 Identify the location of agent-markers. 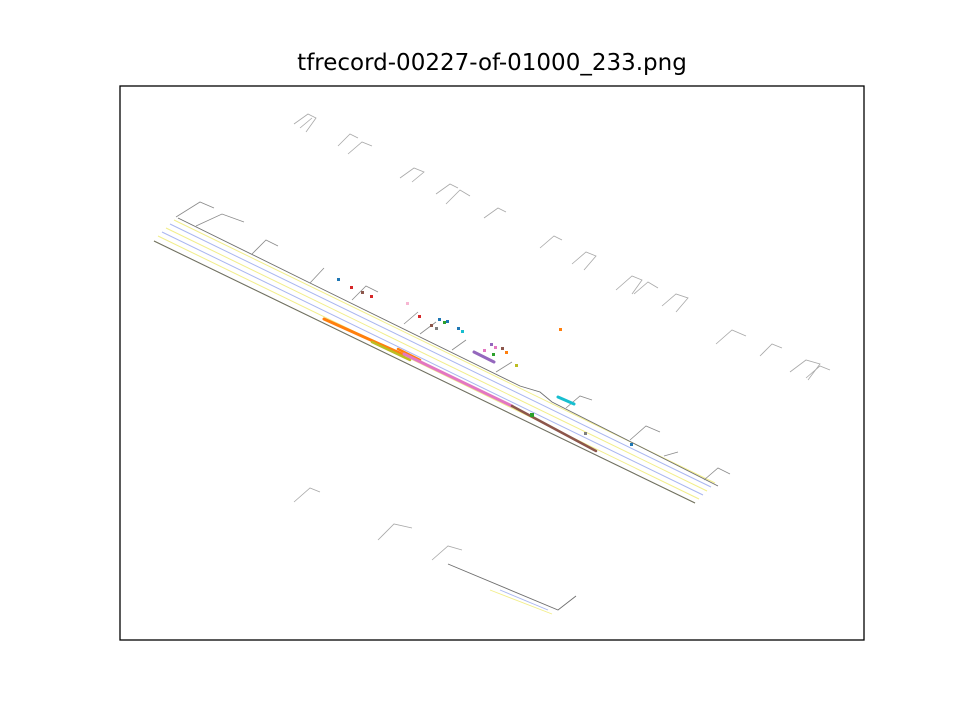
(485, 362).